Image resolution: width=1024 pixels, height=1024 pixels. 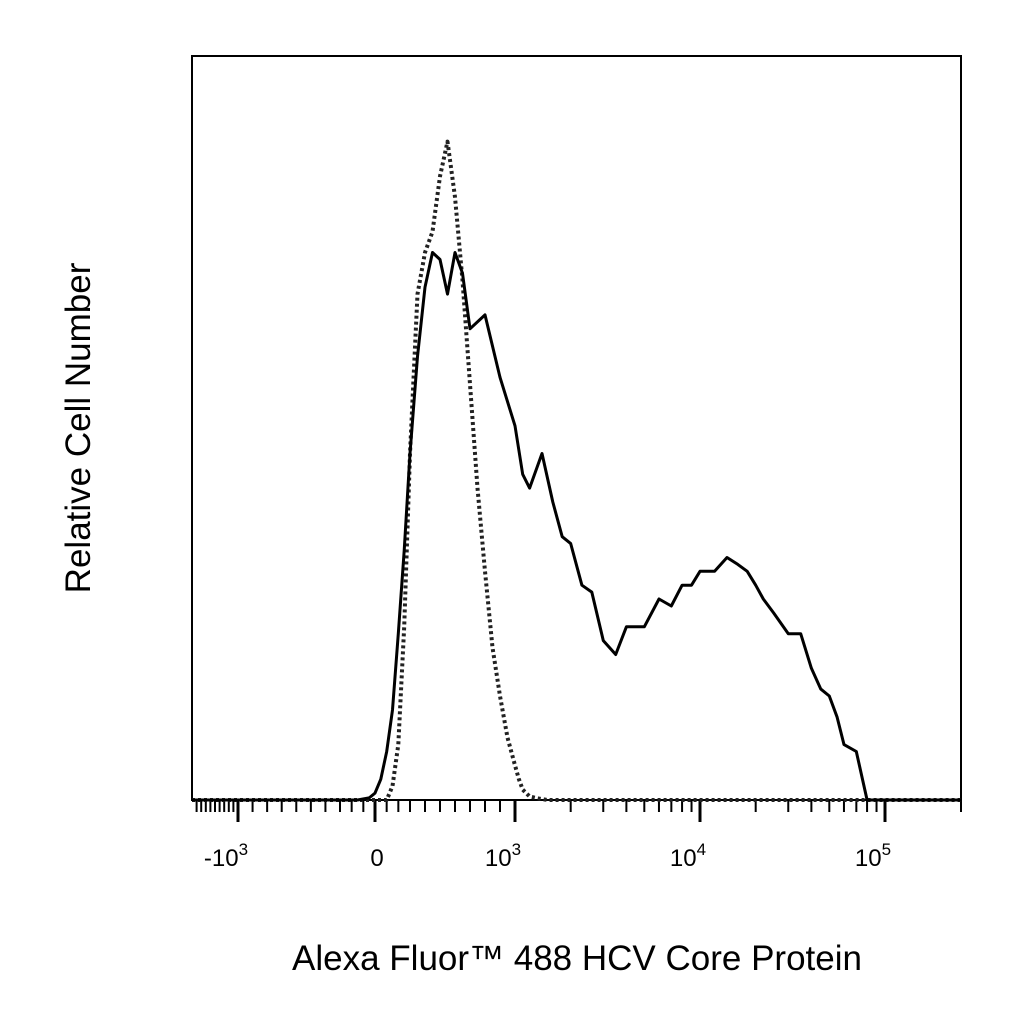 What do you see at coordinates (688, 856) in the screenshot?
I see `x-tick-label: 10⁴` at bounding box center [688, 856].